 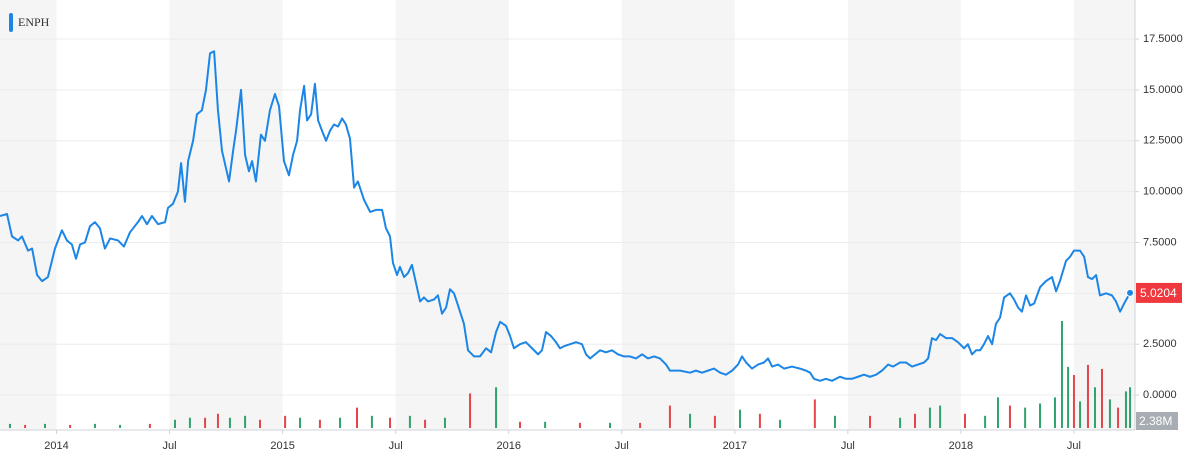 I want to click on y-tick-label: 12.5000, so click(x=1163, y=141).